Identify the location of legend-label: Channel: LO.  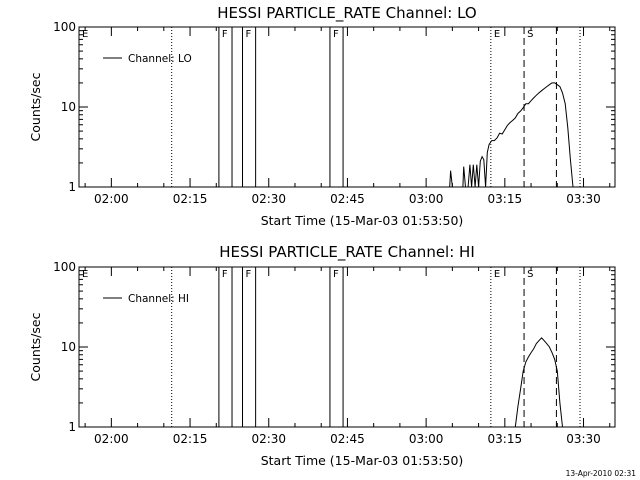
(160, 59).